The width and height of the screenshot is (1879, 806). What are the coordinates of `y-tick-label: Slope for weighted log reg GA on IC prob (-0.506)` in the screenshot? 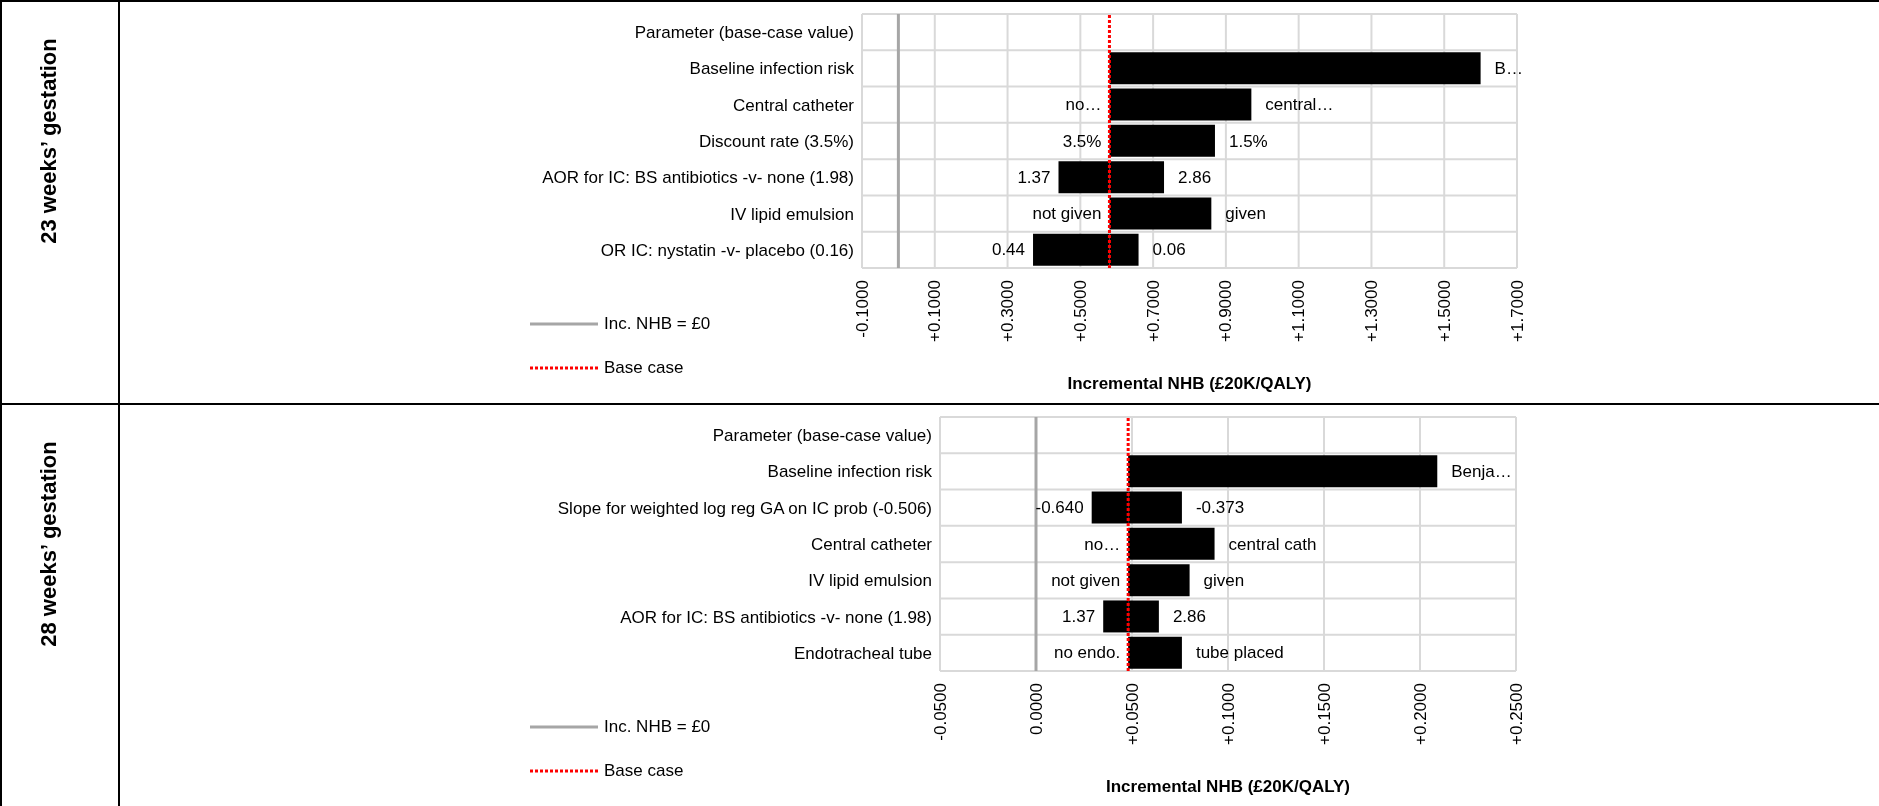 It's located at (744, 508).